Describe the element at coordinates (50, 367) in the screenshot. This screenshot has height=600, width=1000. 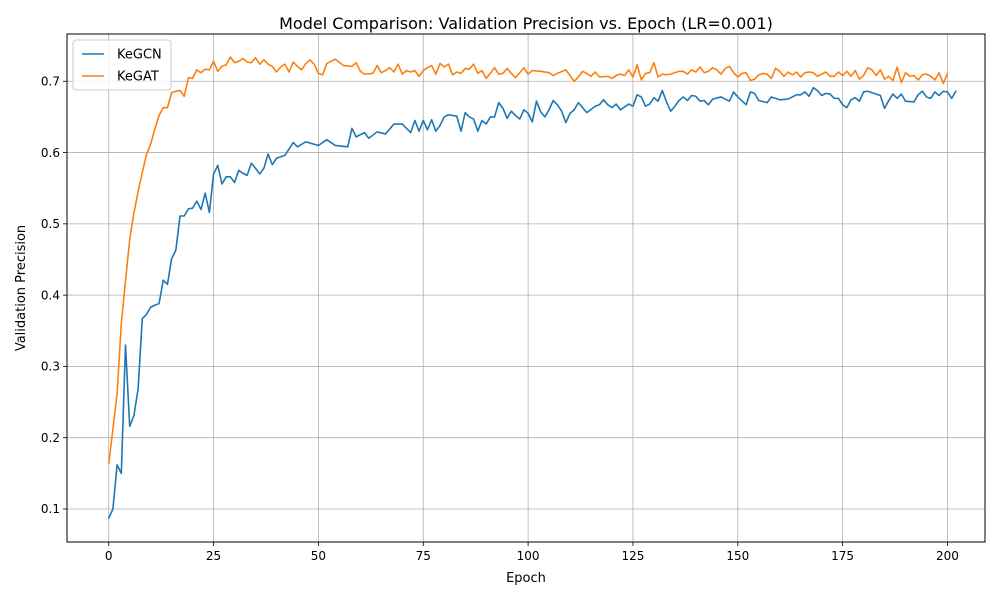
I see `y-tick-label: 0.3` at that location.